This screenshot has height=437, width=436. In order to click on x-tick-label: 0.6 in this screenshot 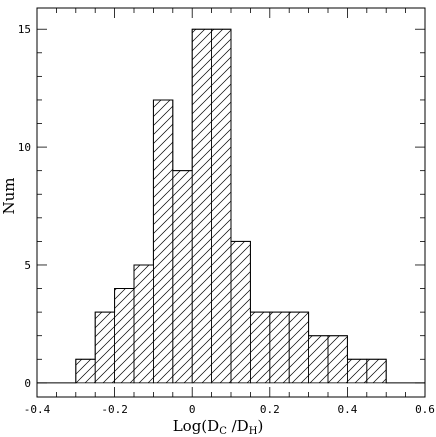, I will do `click(425, 409)`.